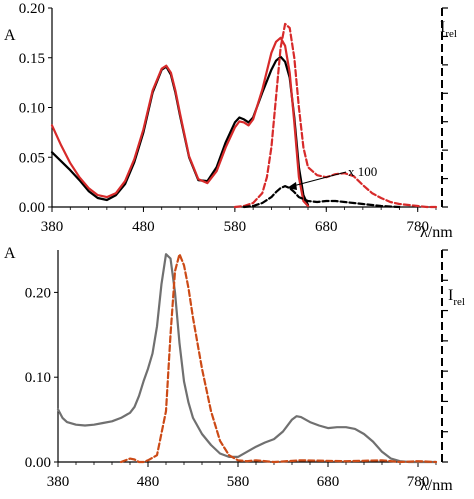  I want to click on top-y-tick-label: 0.05, so click(32, 158).